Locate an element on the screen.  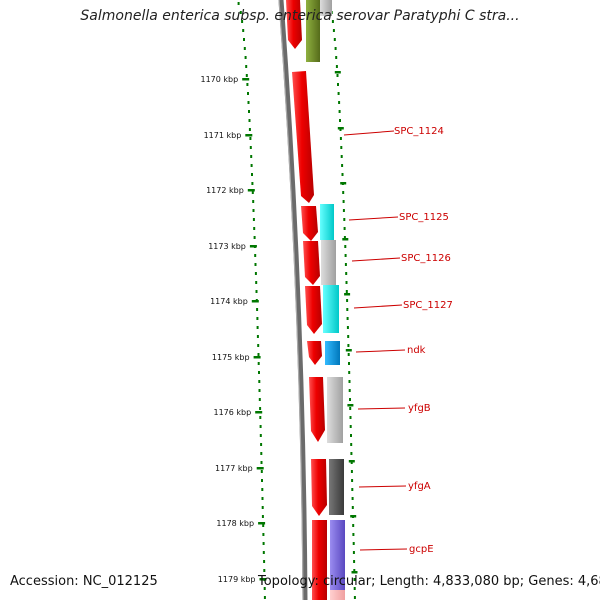
ruler-tick-label: 1172 kbp is located at coordinates (225, 190).